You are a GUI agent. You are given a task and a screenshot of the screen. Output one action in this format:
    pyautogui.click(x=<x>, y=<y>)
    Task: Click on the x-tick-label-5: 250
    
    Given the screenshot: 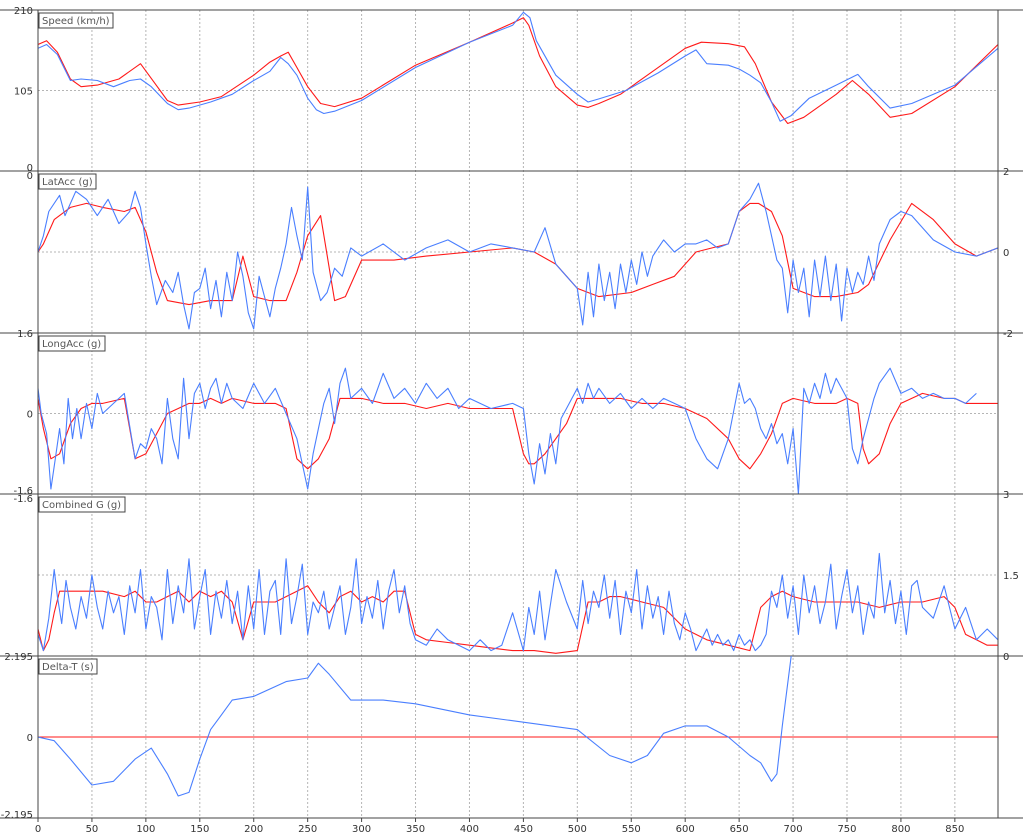 What is the action you would take?
    pyautogui.click(x=307, y=829)
    